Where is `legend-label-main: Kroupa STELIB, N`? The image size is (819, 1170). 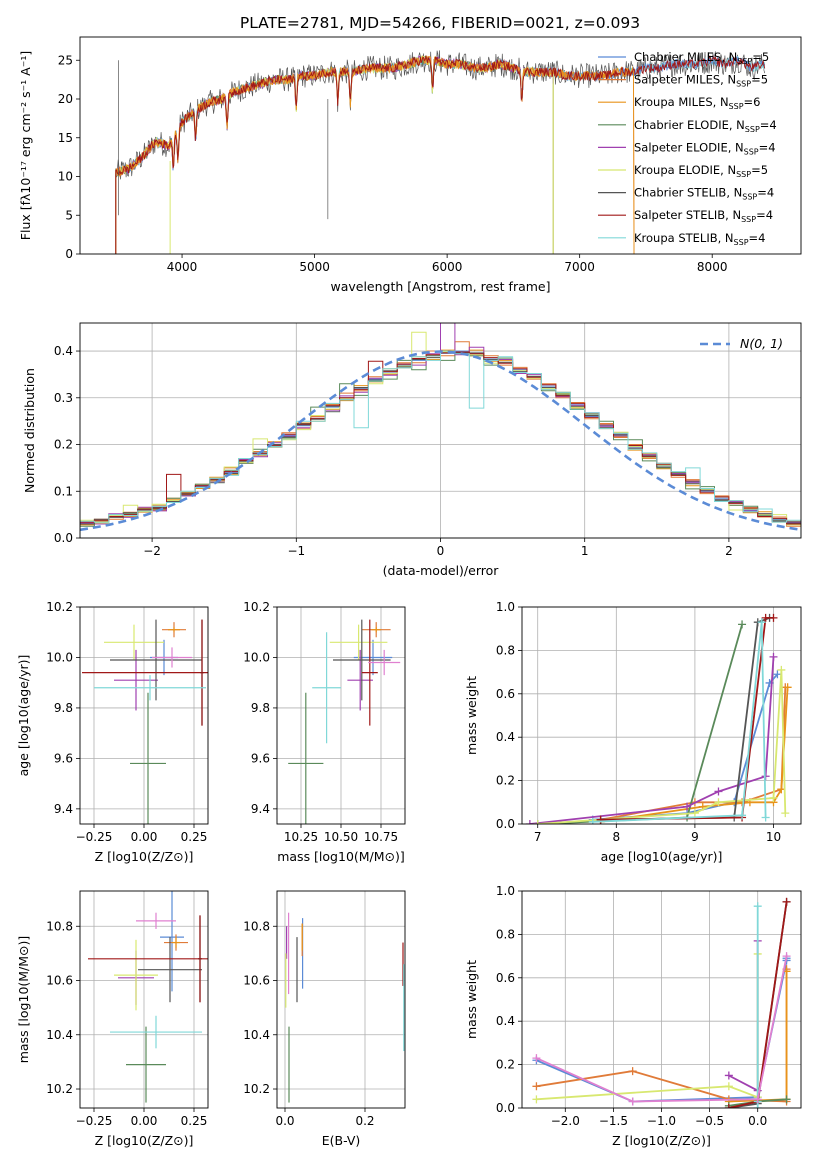 legend-label-main: Kroupa STELIB, N is located at coordinates (684, 238).